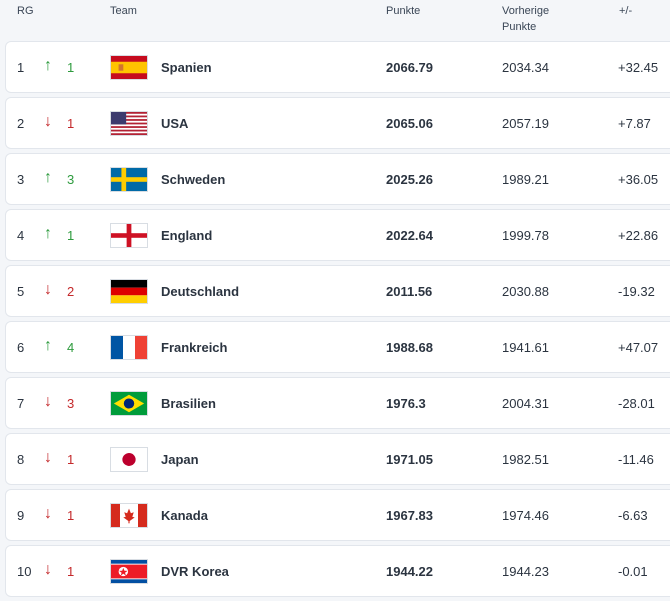 Image resolution: width=670 pixels, height=601 pixels. Describe the element at coordinates (129, 571) in the screenshot. I see `north-korea-flag-icon` at that location.